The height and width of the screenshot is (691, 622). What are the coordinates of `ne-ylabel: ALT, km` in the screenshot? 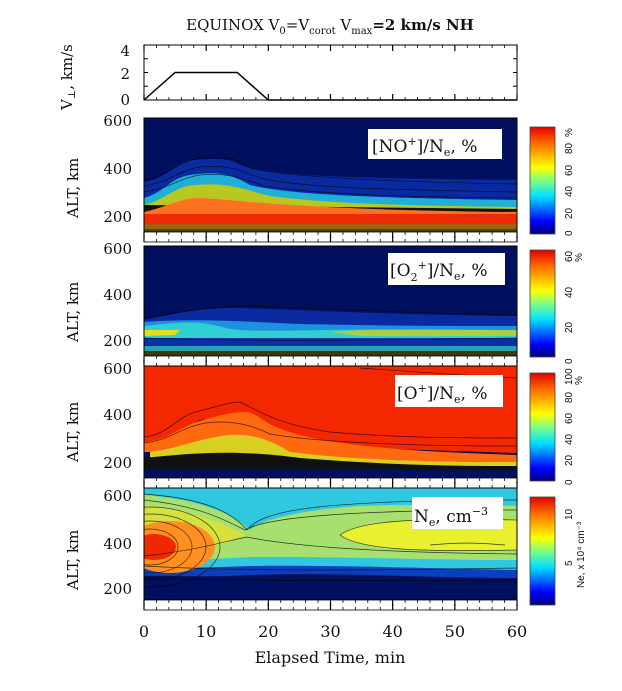 It's located at (73, 560).